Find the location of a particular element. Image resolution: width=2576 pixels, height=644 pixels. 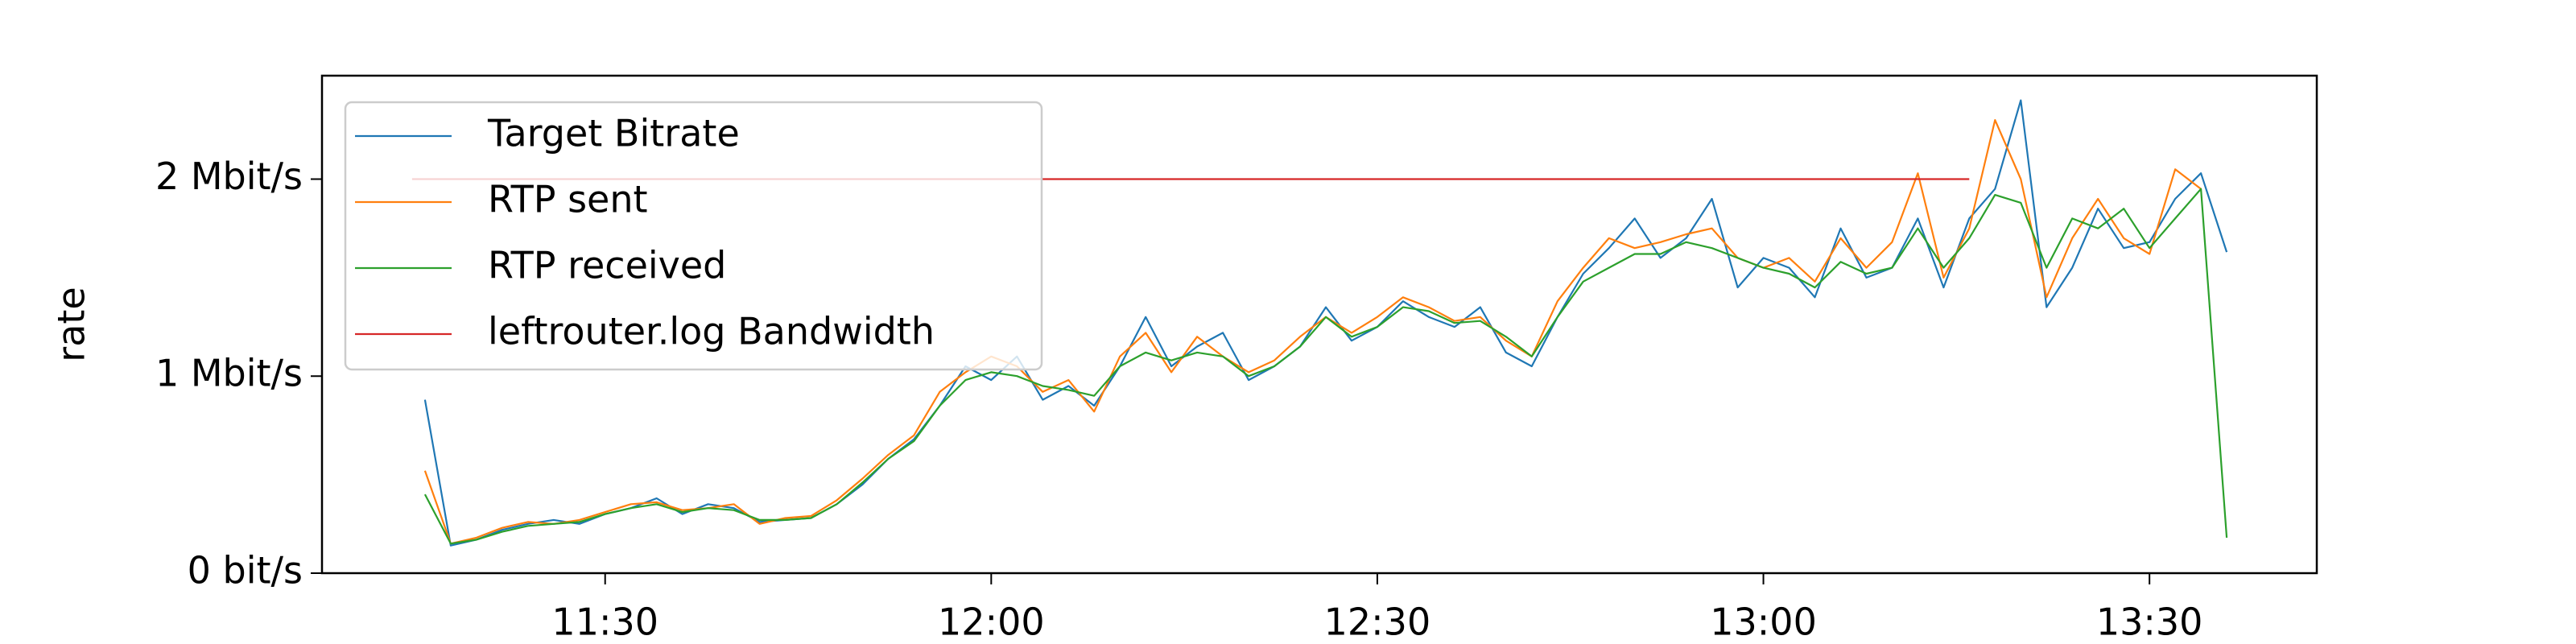

y-tick-label: 1 Mbit/s is located at coordinates (229, 373).